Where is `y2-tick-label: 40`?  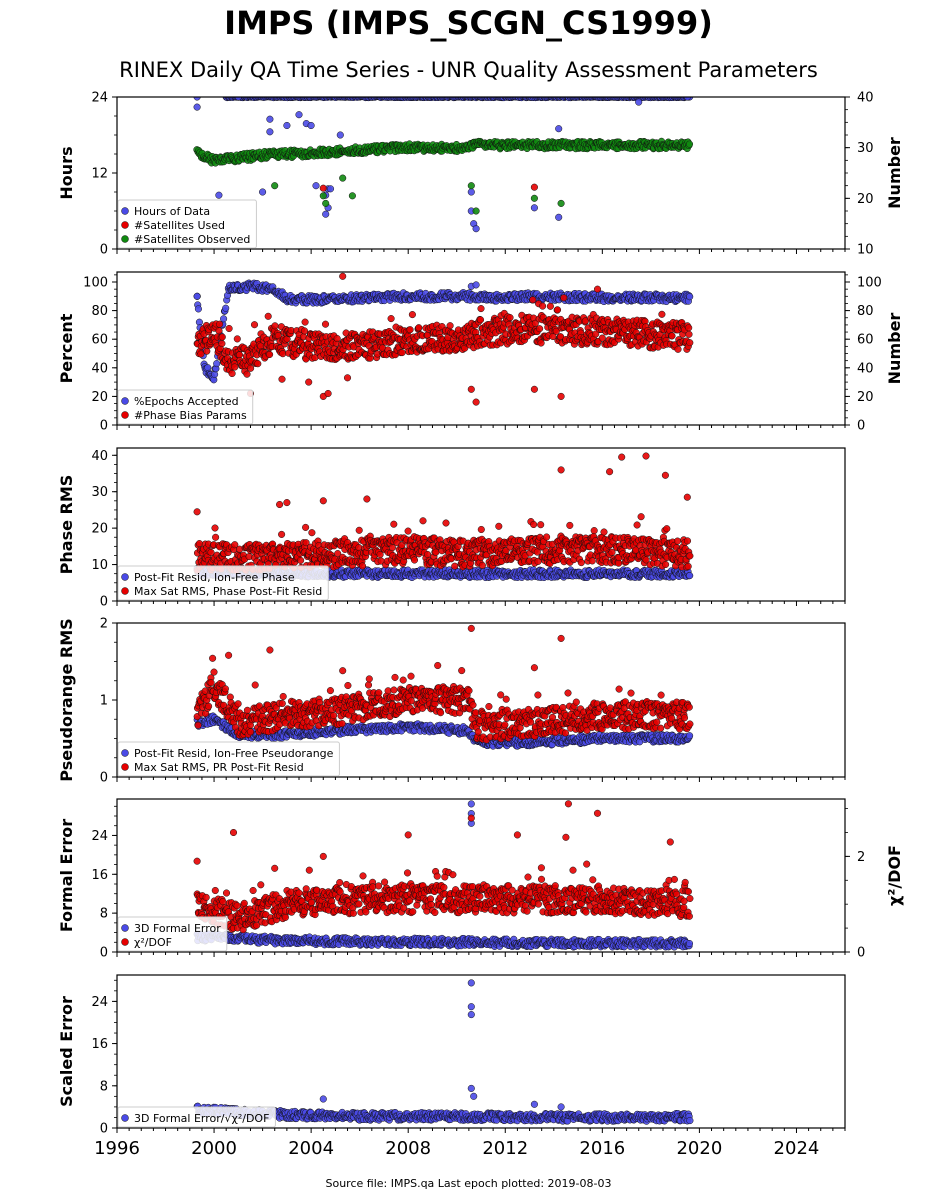
y2-tick-label: 40 is located at coordinates (865, 98).